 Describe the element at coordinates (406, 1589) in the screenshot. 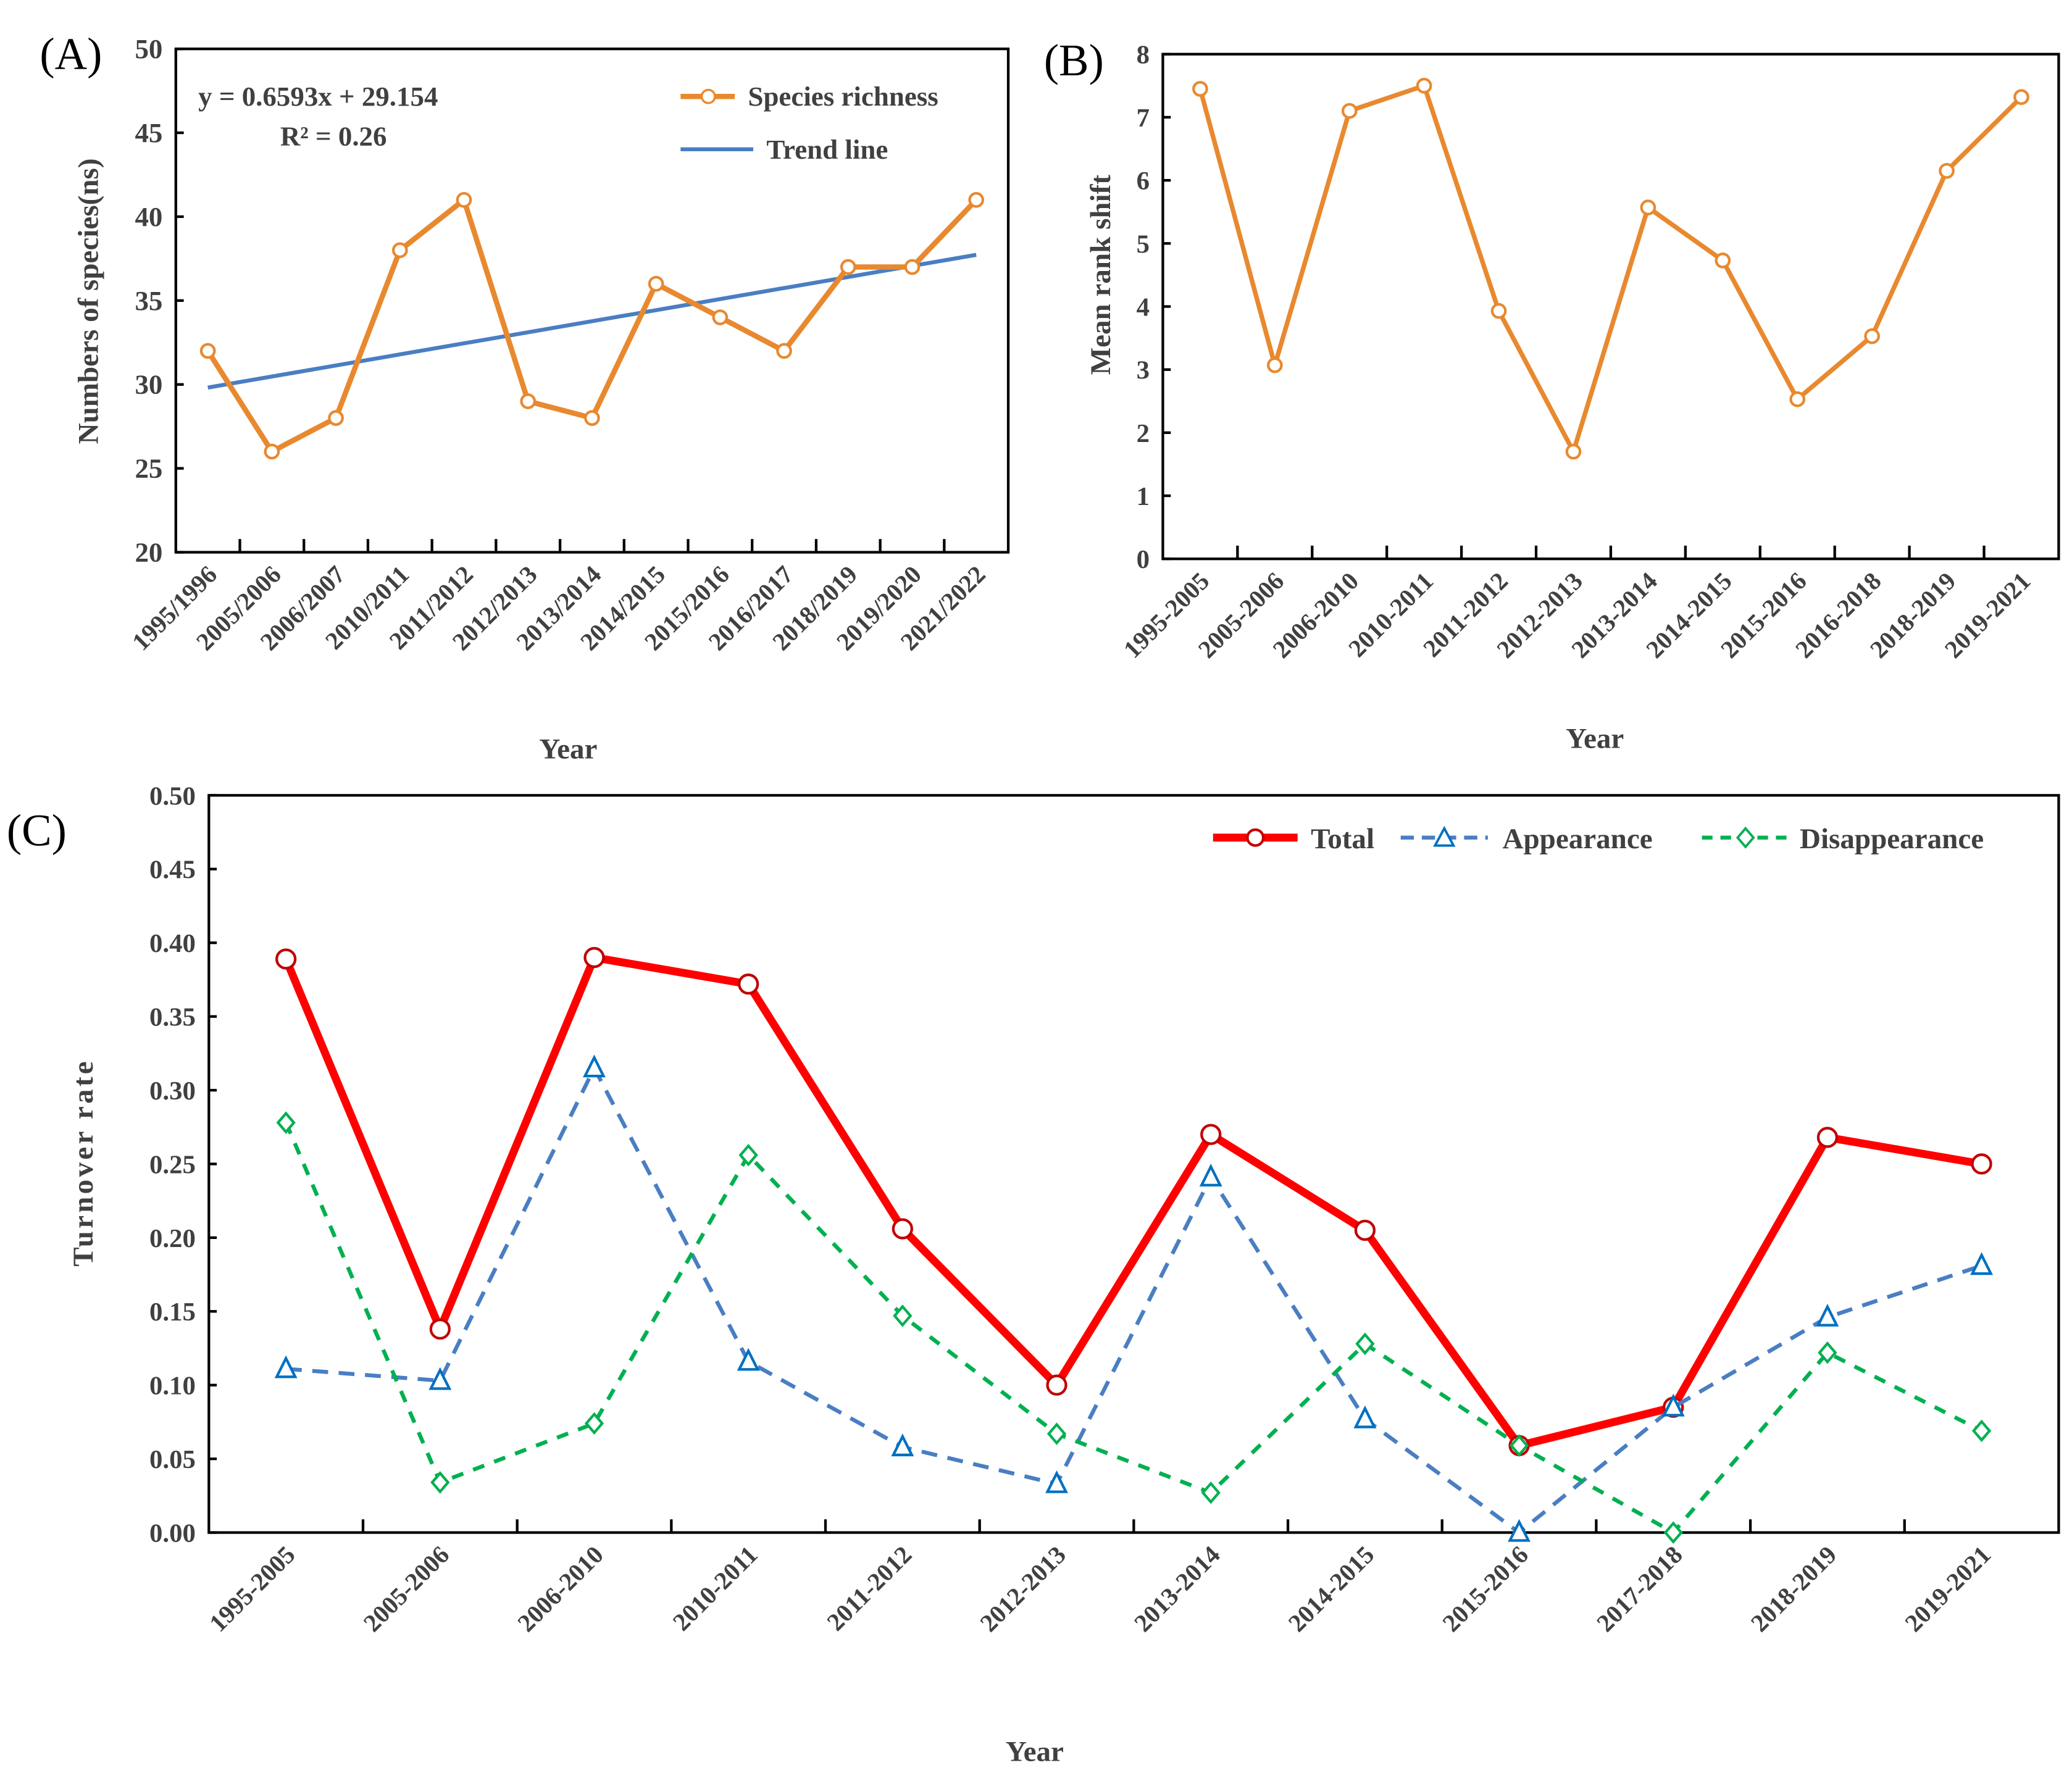

I see `panel-c-x-tick-label: 2005-2006` at that location.